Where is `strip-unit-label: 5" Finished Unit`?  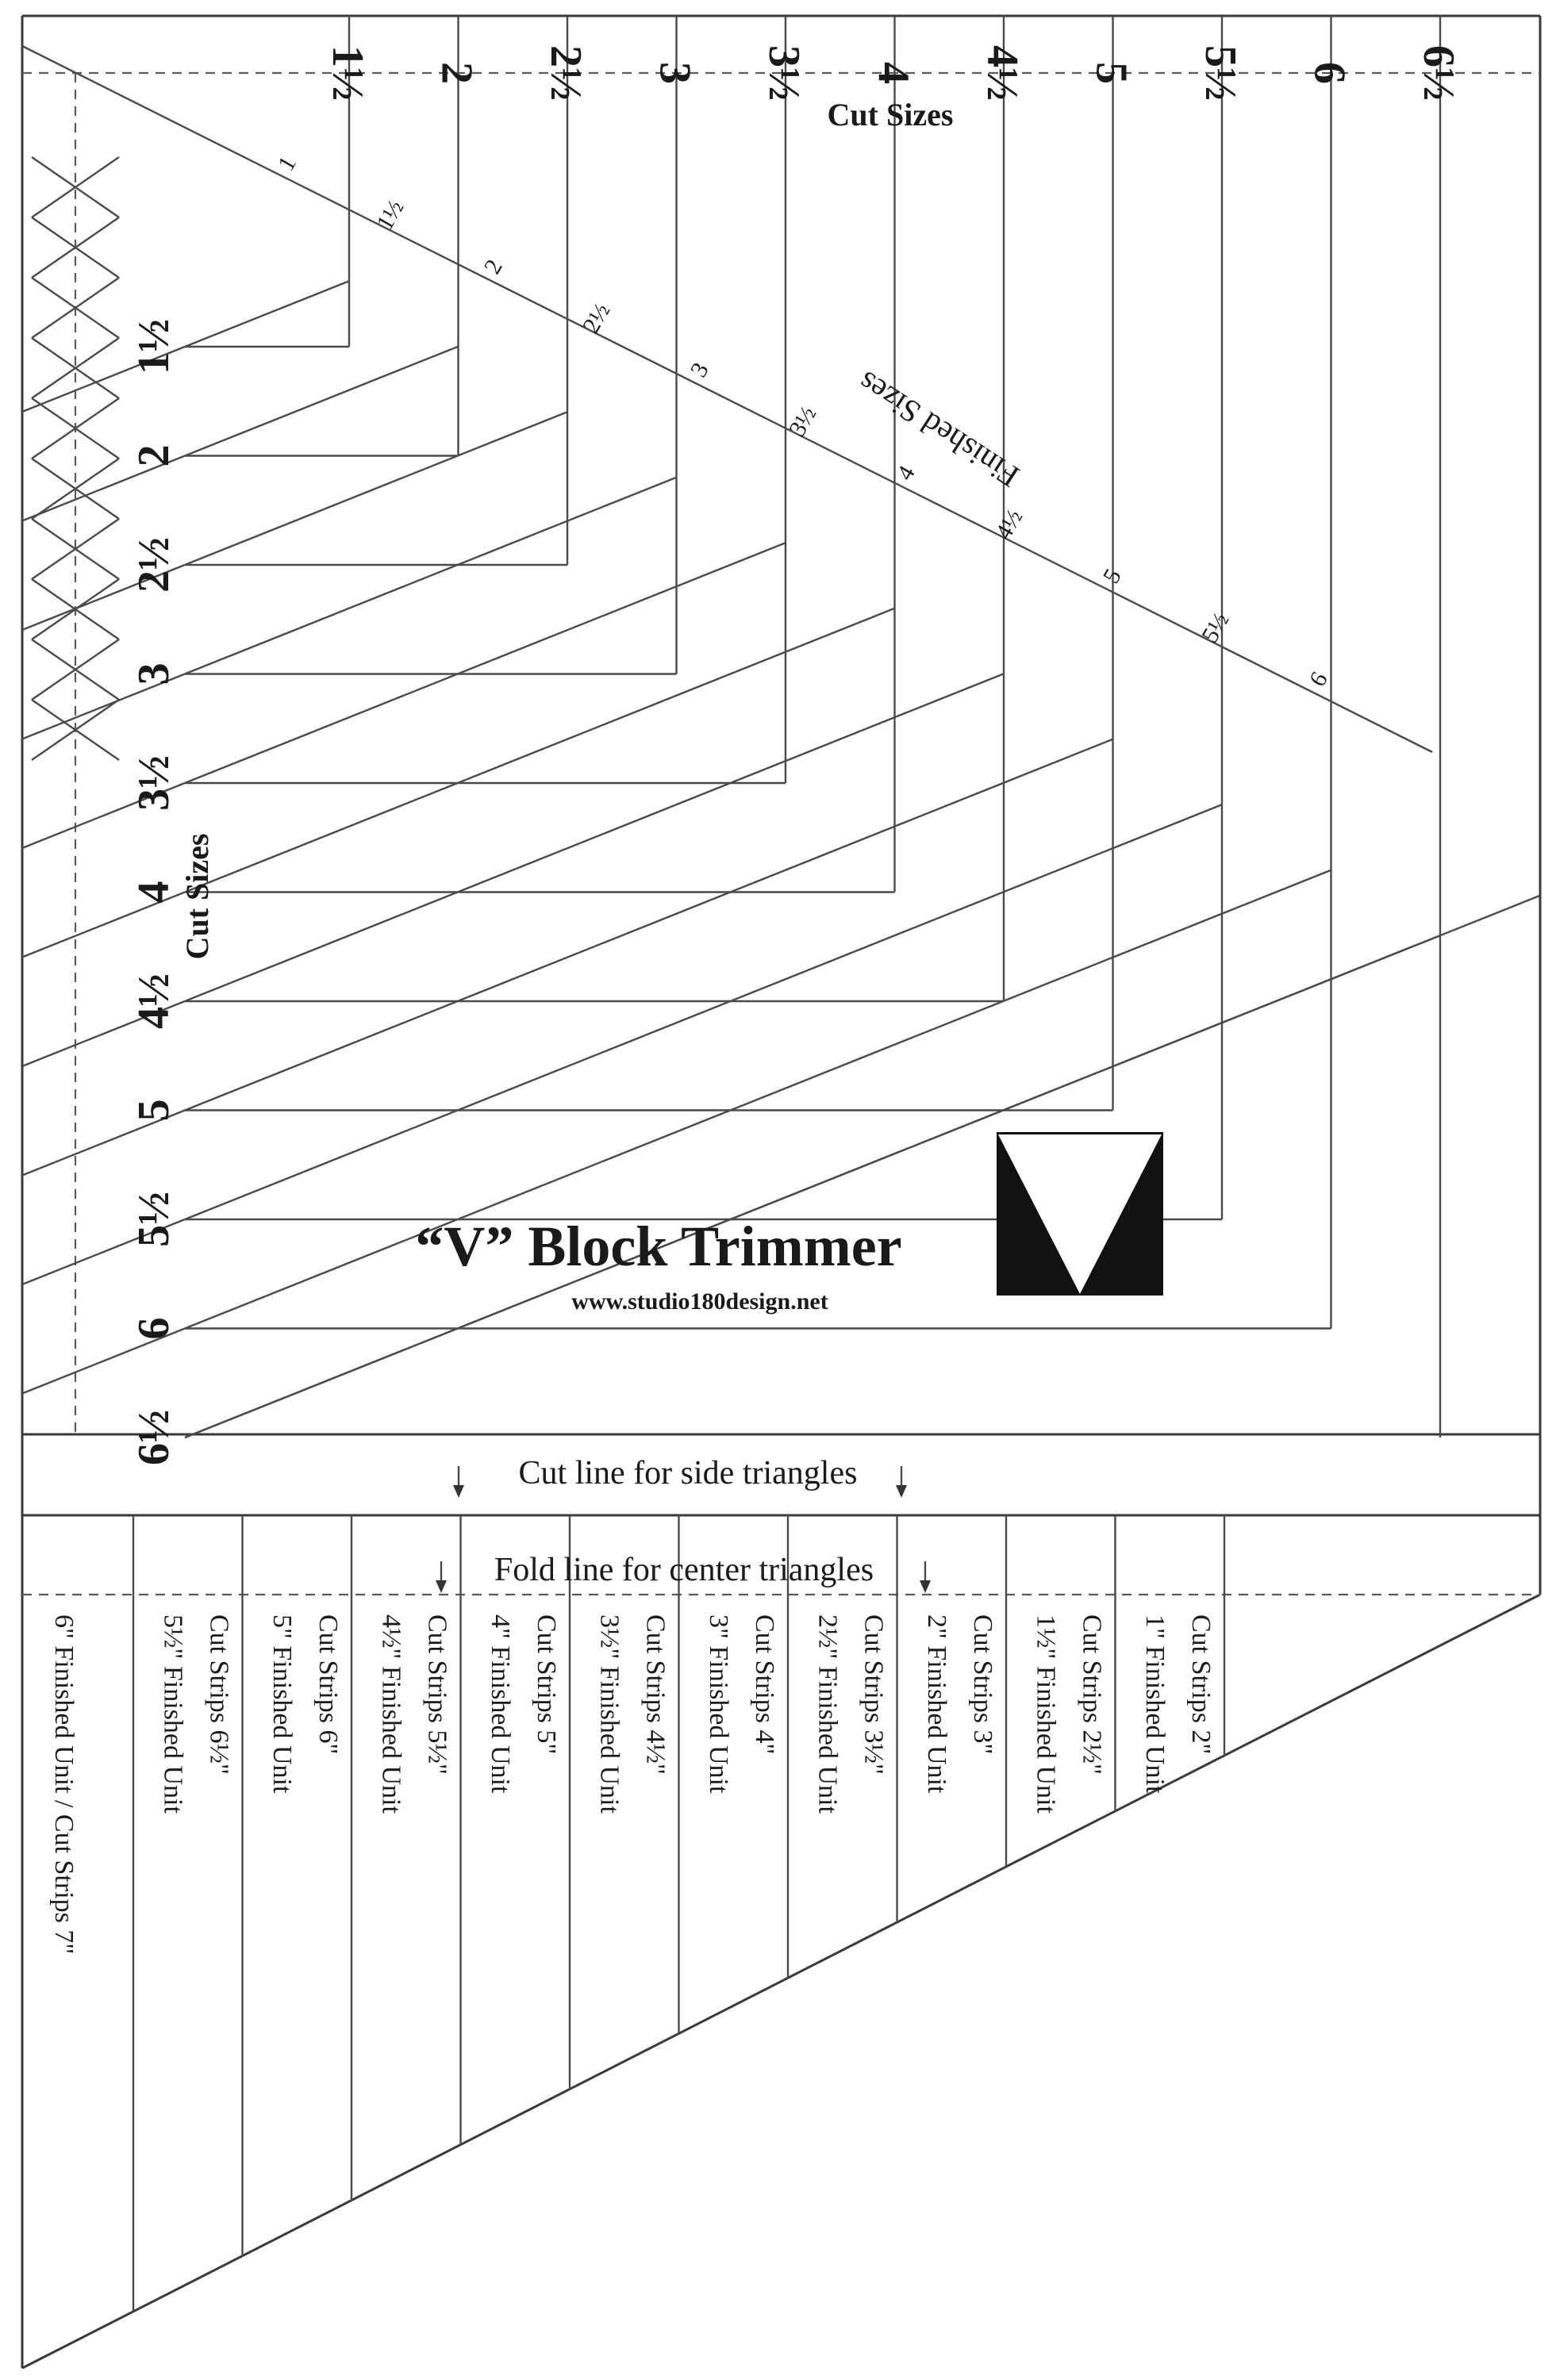 strip-unit-label: 5" Finished Unit is located at coordinates (282, 1704).